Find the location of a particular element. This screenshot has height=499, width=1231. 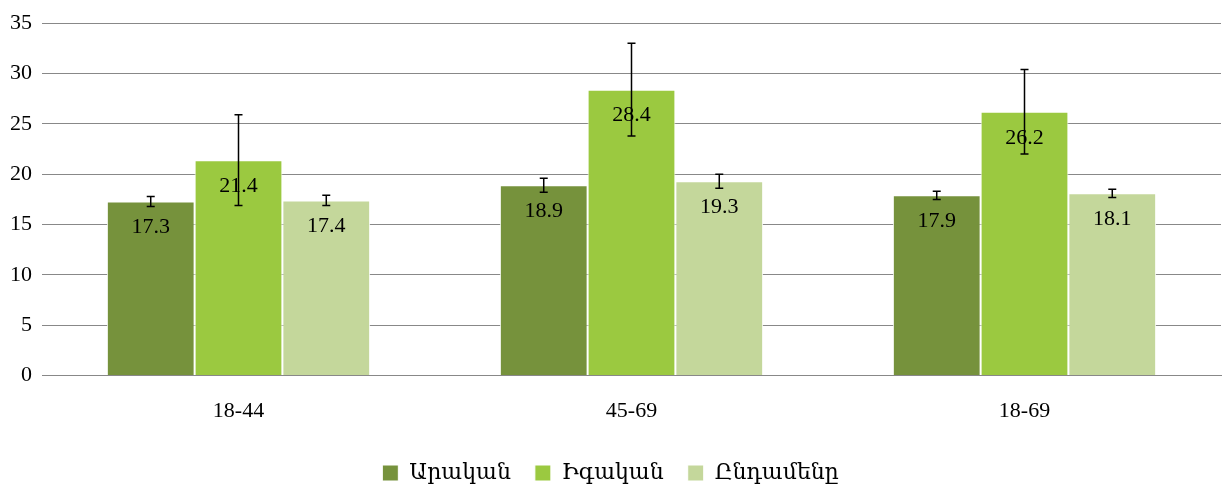

data-label: 18.9 is located at coordinates (543, 210).